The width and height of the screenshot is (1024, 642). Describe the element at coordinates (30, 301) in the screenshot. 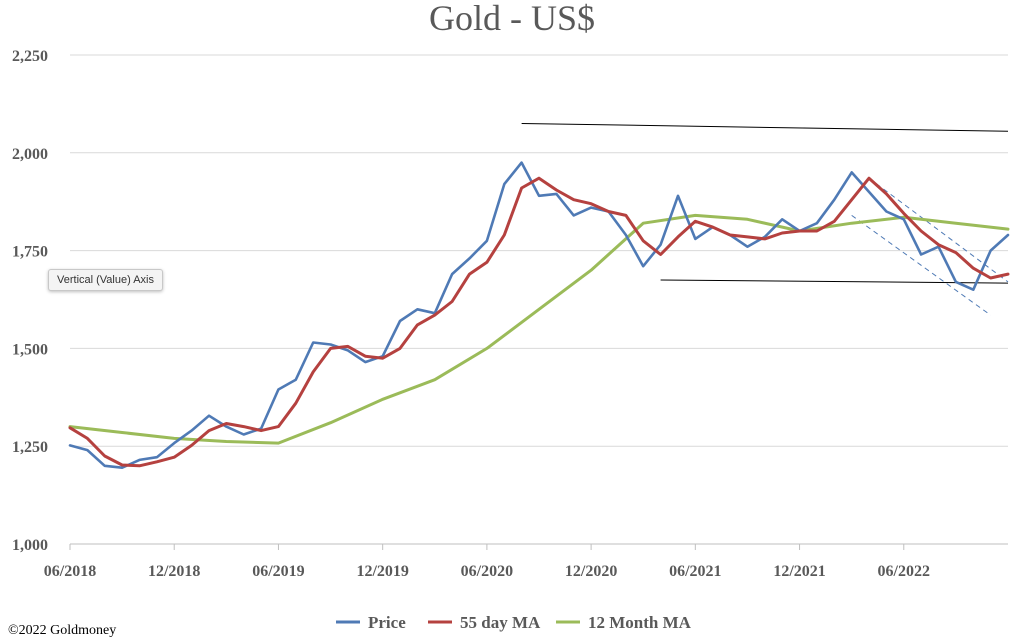

I see `y-axis-ticks: 1,000 1,250 1,500 1,750 2,000 2,250` at that location.